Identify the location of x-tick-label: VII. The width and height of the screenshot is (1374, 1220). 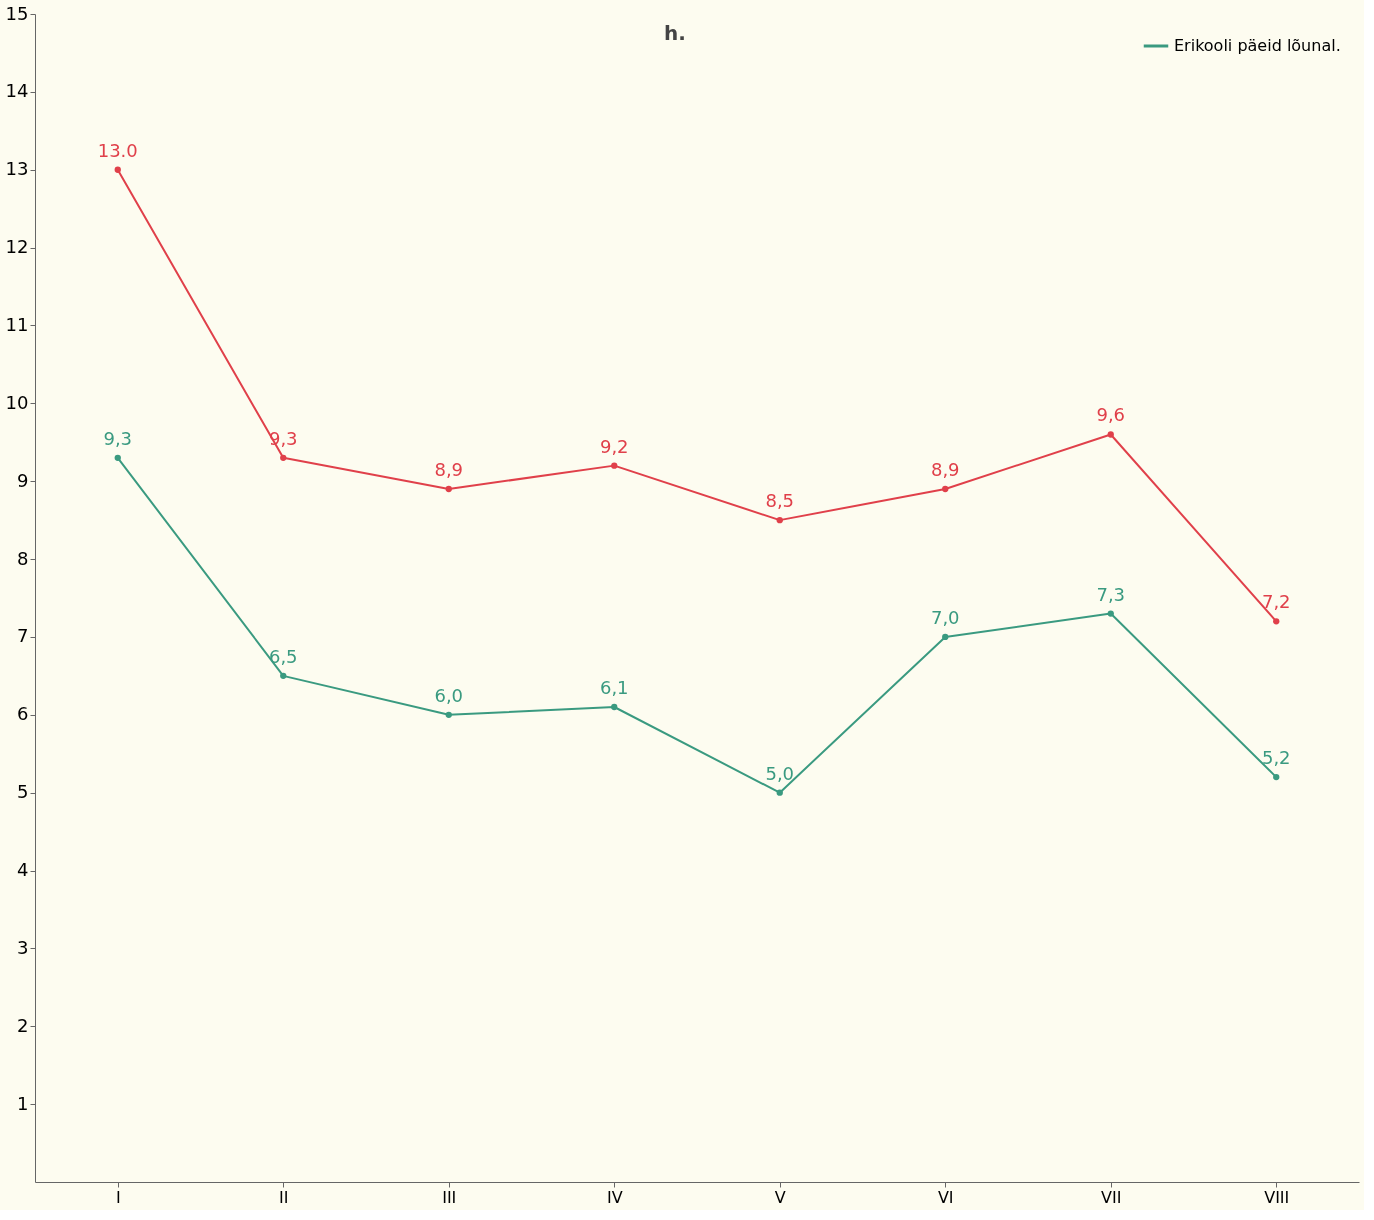
(1111, 1197).